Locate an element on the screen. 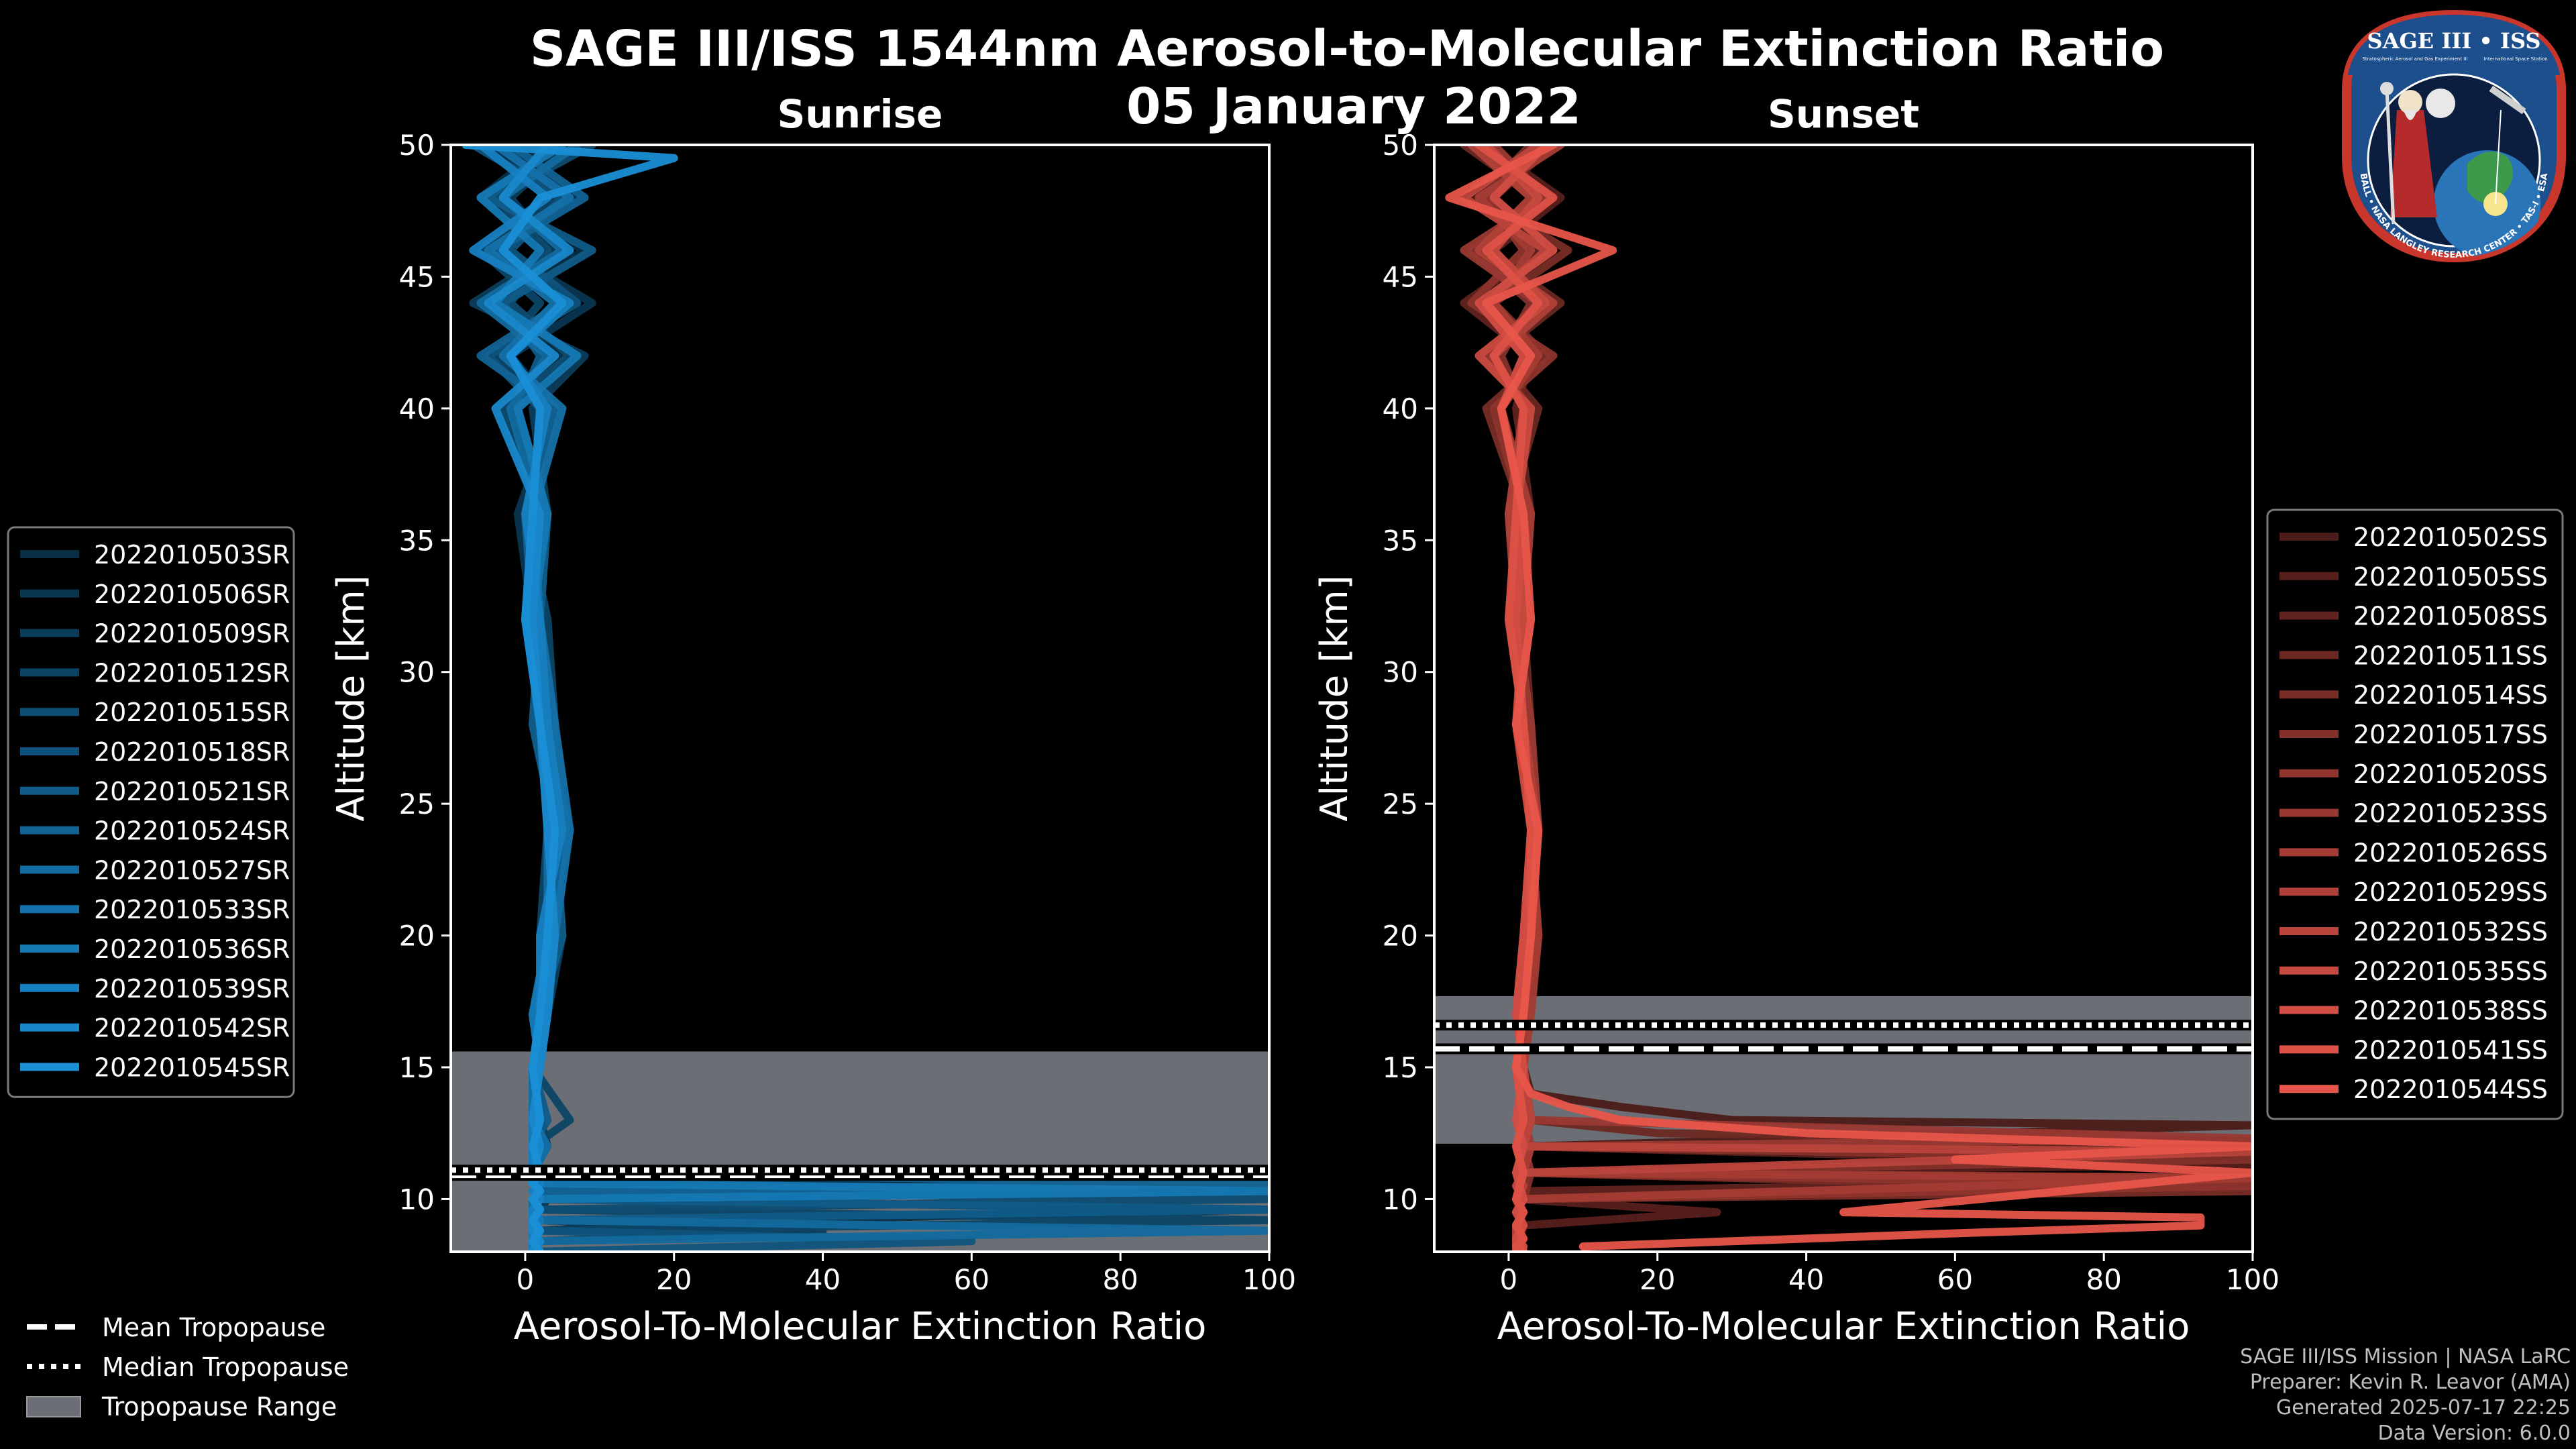 The height and width of the screenshot is (1449, 2576). sunset-legend-label: 2022010520SS is located at coordinates (2450, 774).